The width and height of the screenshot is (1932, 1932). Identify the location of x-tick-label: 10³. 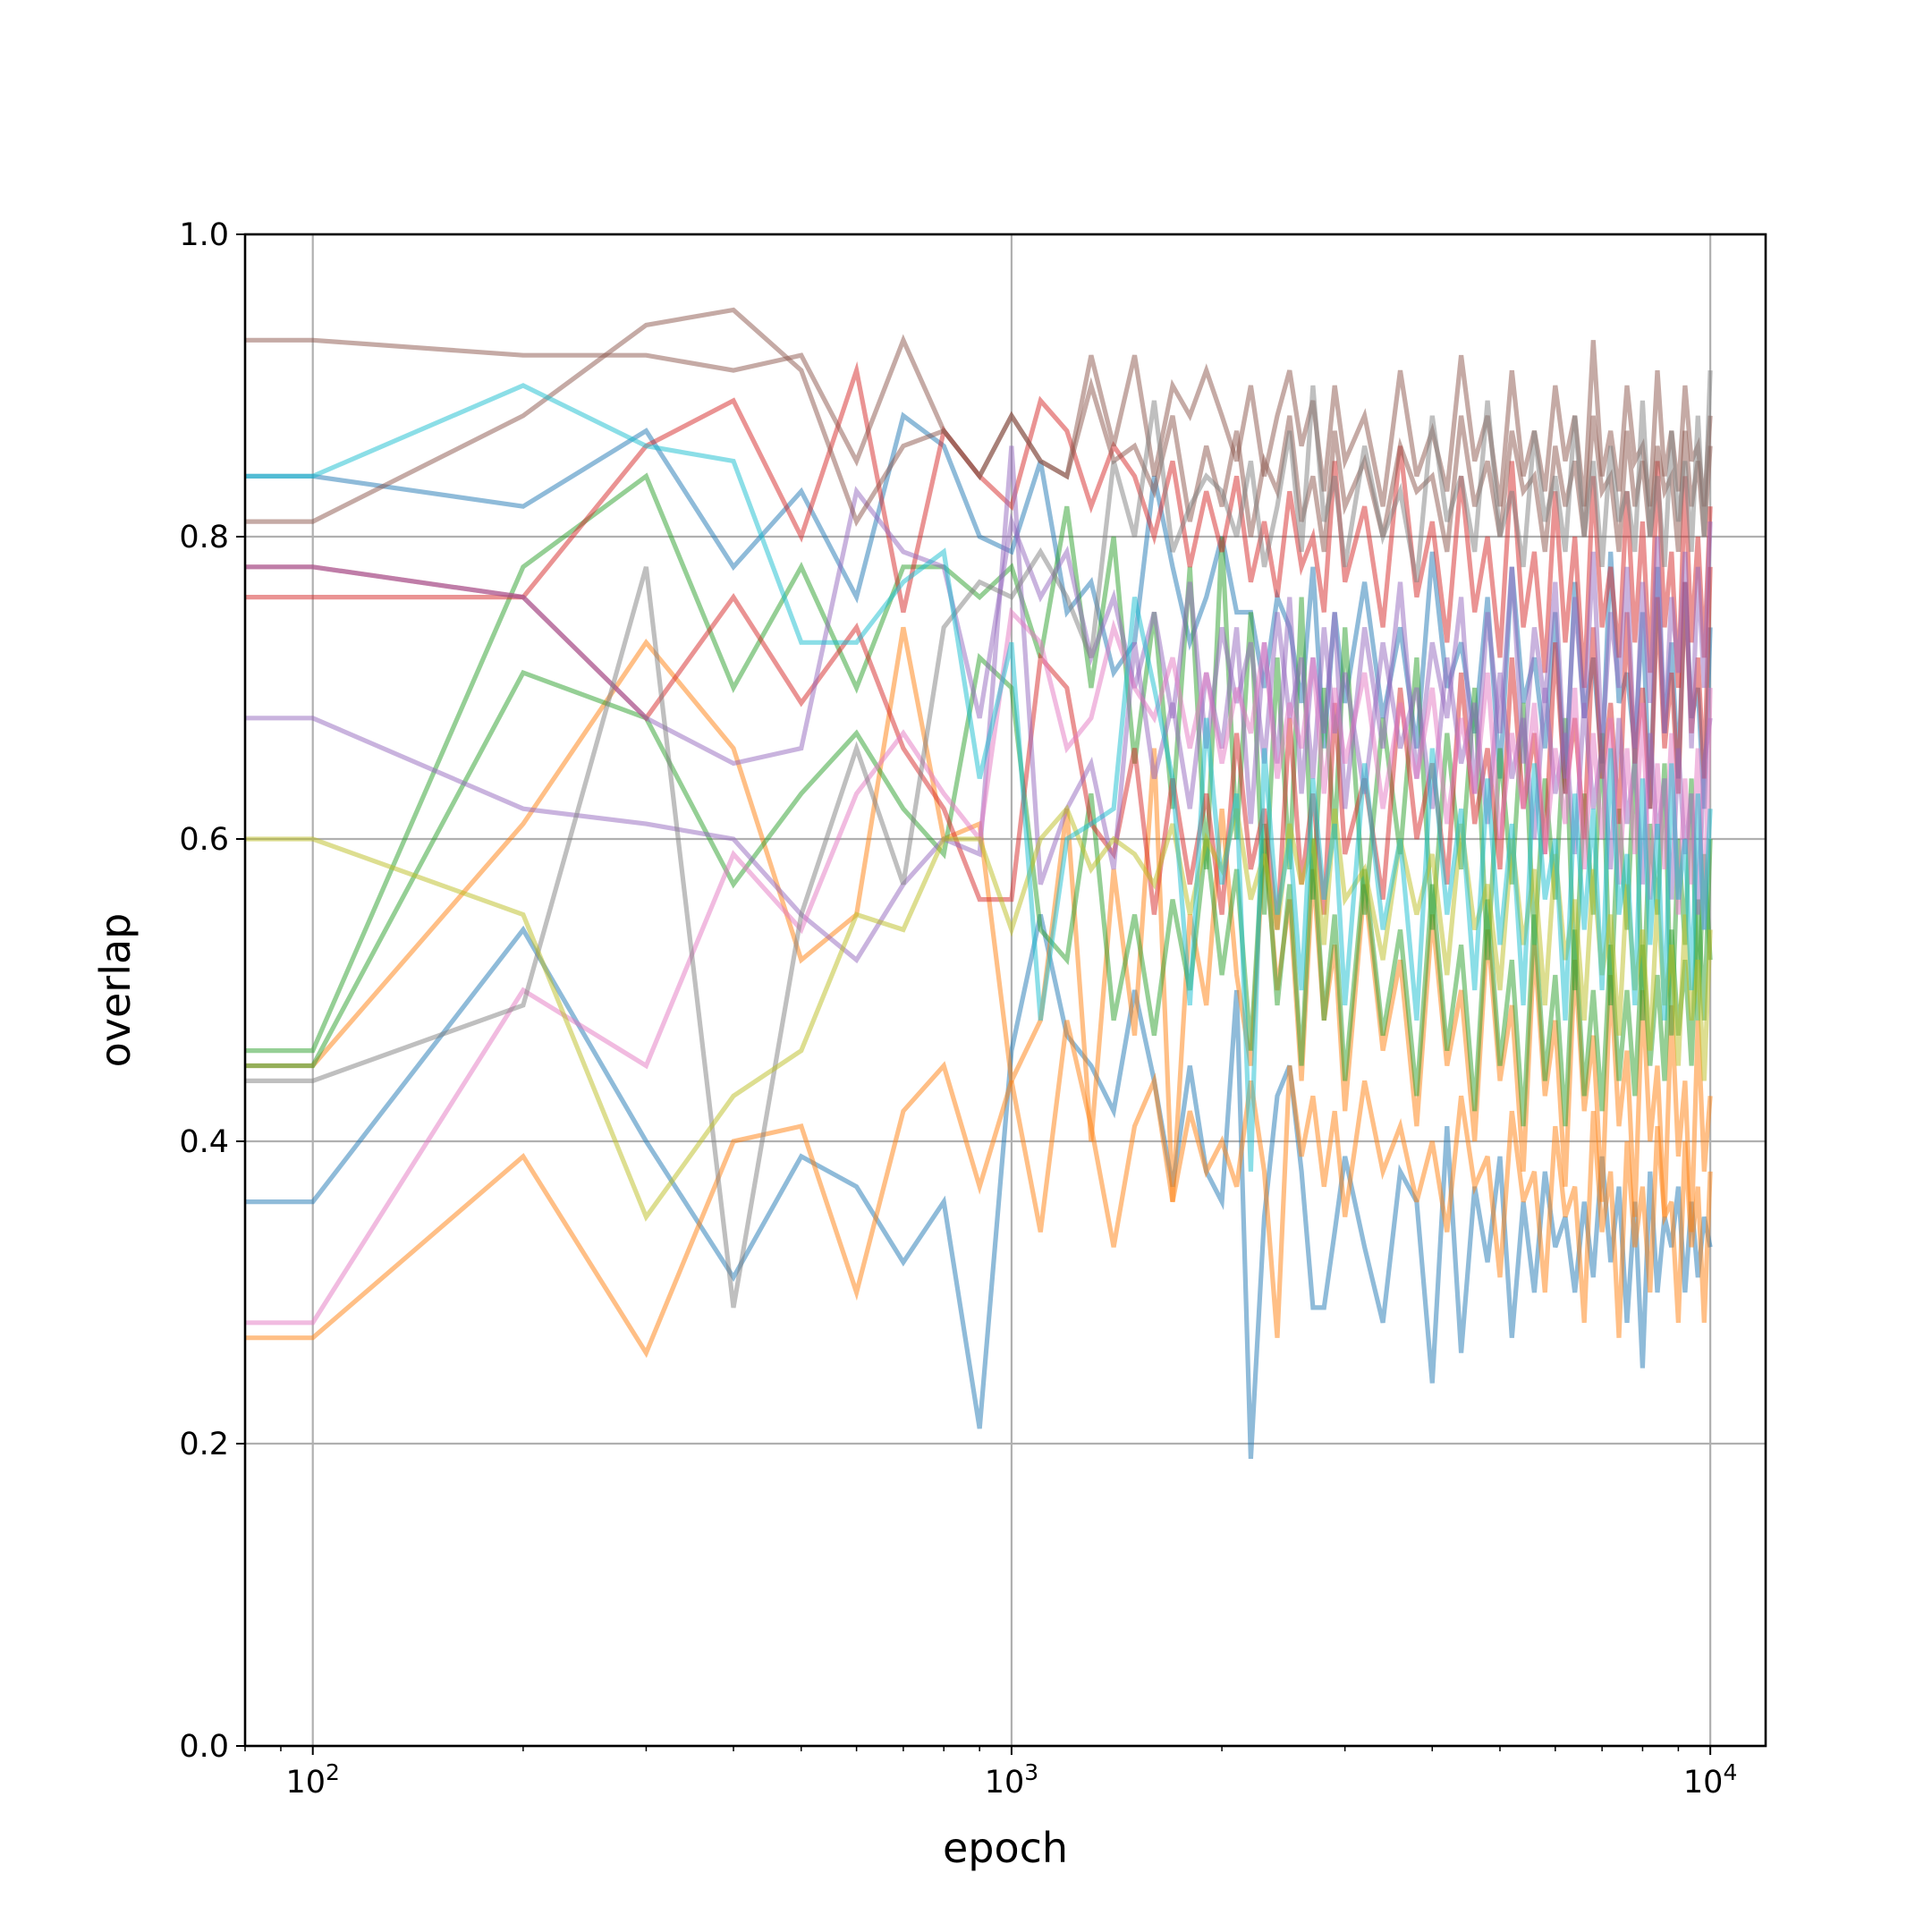
(1011, 1780).